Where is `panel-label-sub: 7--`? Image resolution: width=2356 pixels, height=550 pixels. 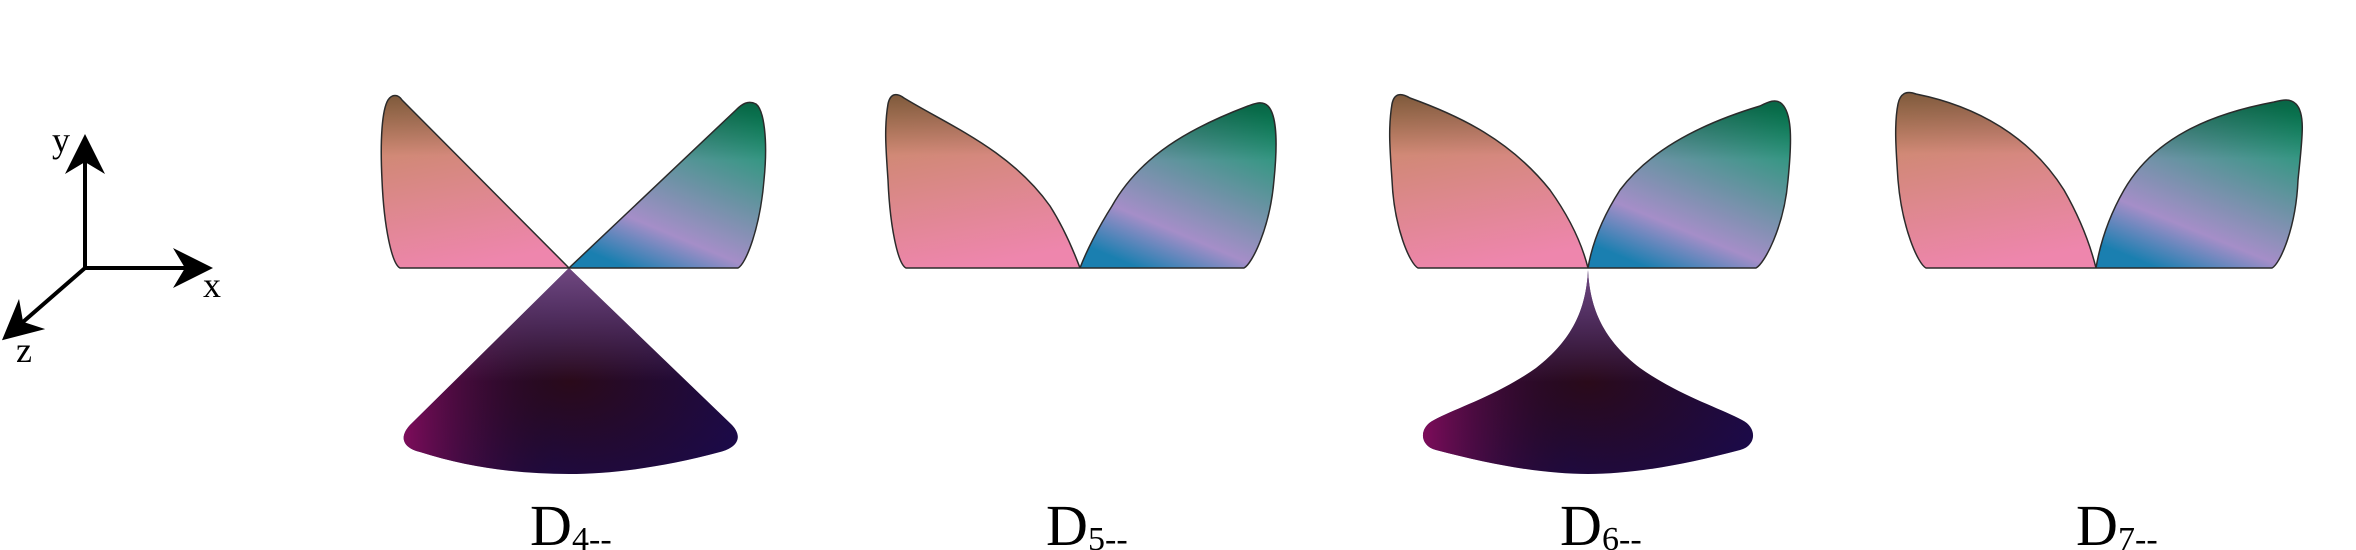 panel-label-sub: 7-- is located at coordinates (2138, 535).